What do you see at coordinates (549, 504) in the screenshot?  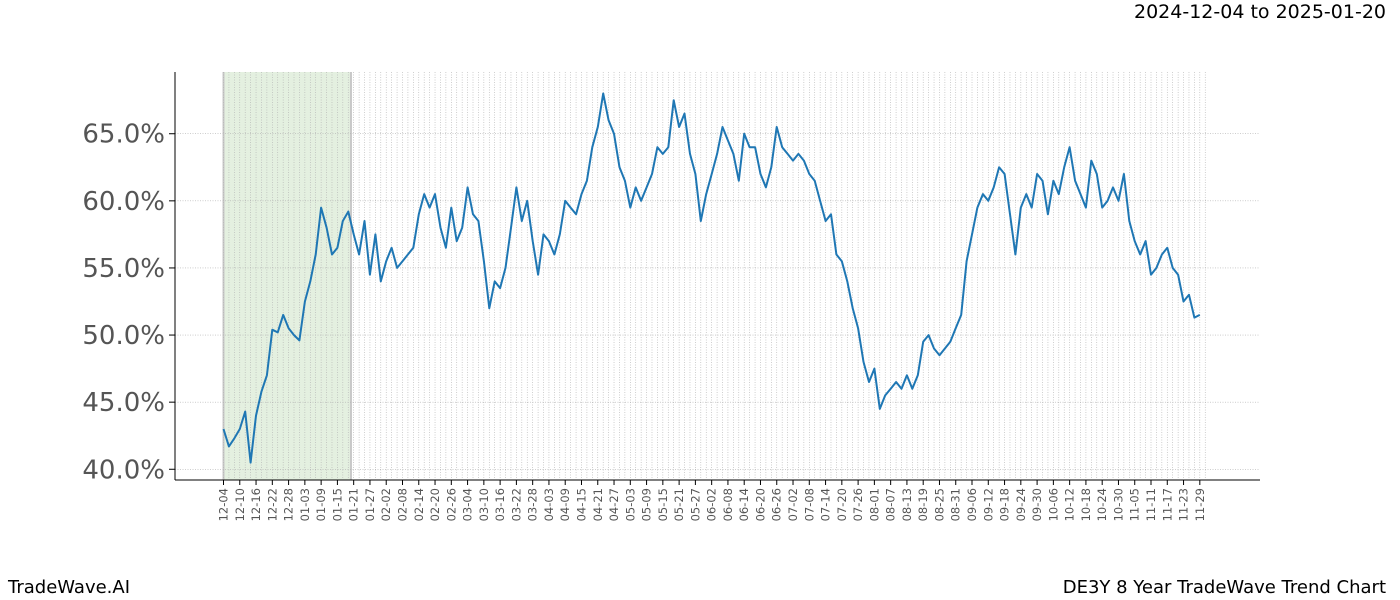 I see `x-tick-label: 04-03` at bounding box center [549, 504].